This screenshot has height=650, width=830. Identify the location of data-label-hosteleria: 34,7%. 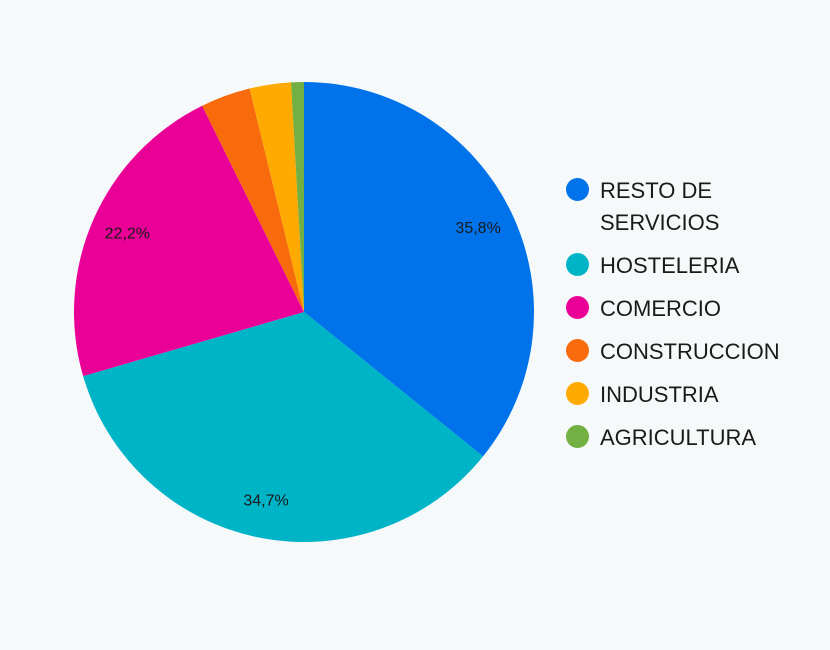
(265, 500).